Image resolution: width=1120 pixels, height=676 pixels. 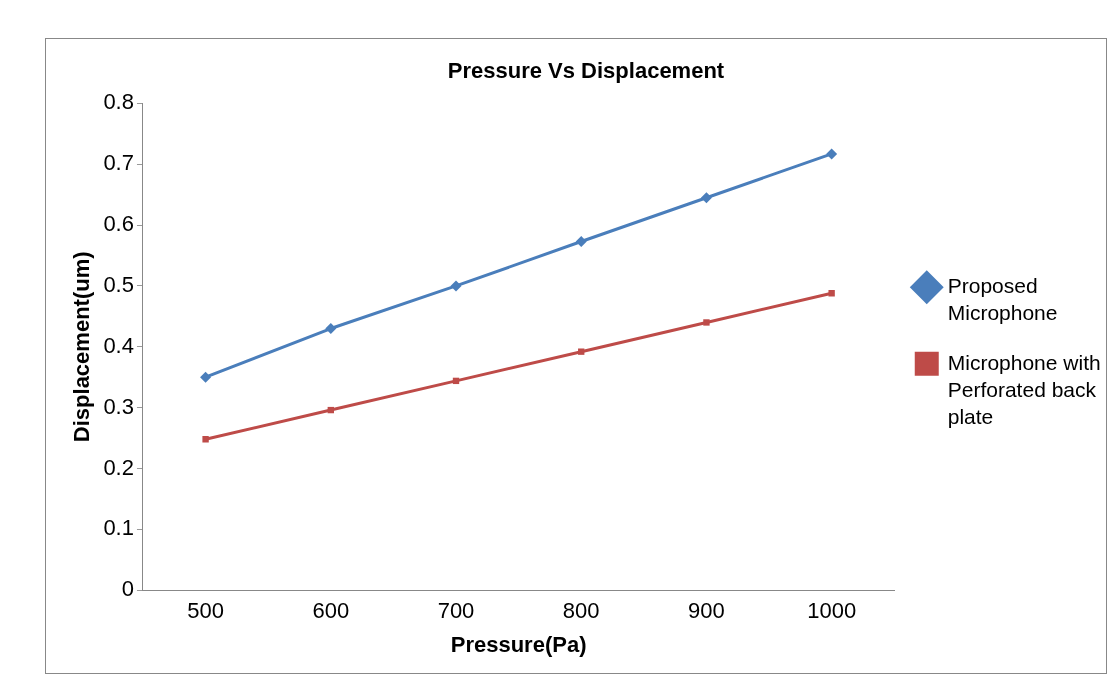 What do you see at coordinates (518, 644) in the screenshot?
I see `x-axis-title: Pressure(Pa)` at bounding box center [518, 644].